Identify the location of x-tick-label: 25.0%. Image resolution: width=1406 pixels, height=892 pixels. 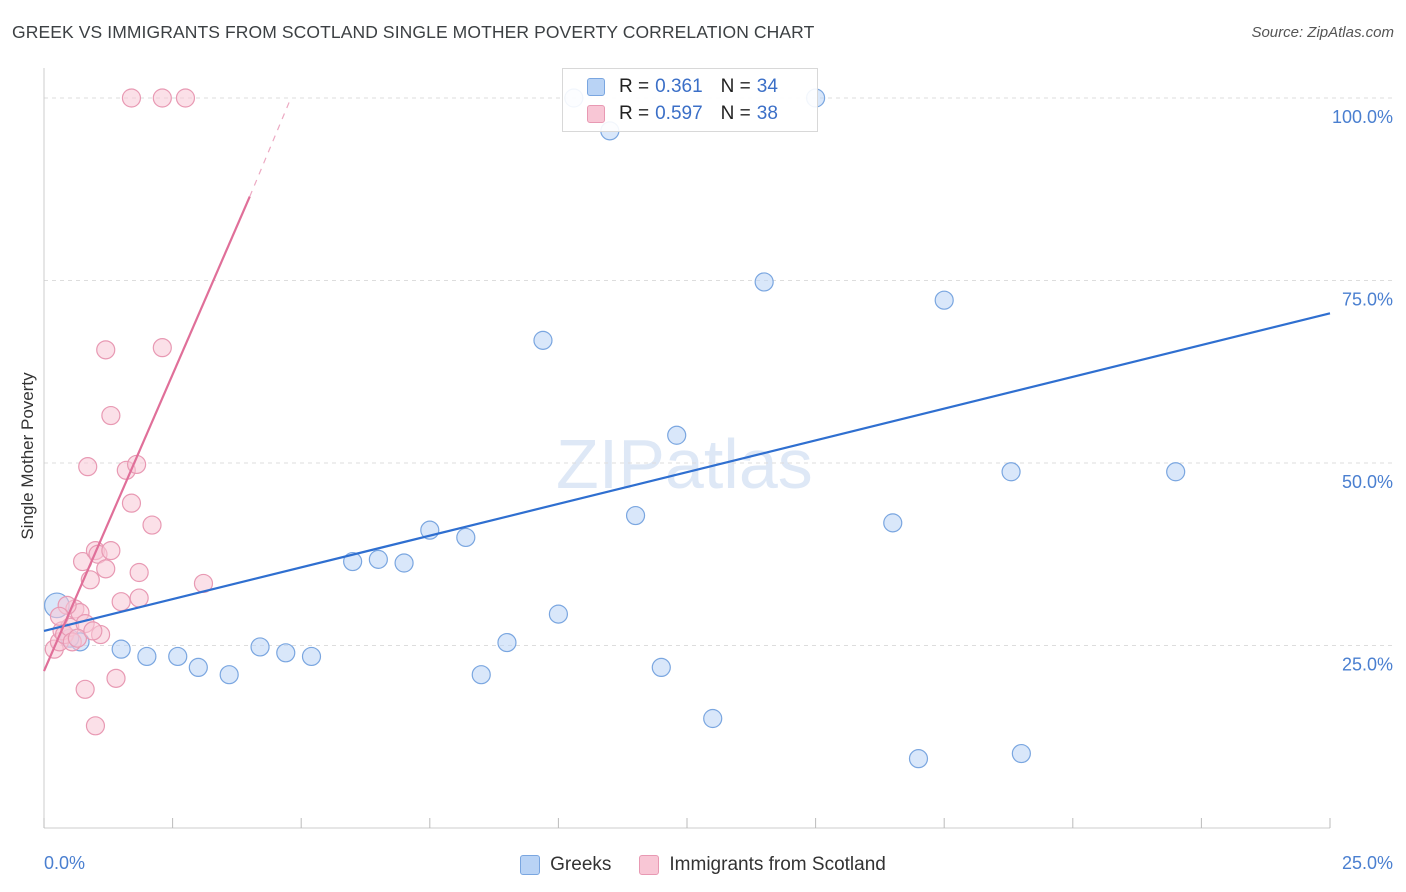
(1367, 863).